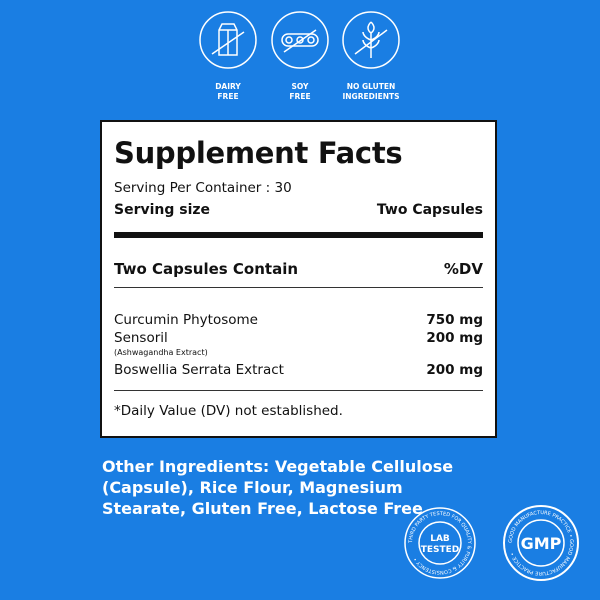 The height and width of the screenshot is (600, 600). Describe the element at coordinates (228, 96) in the screenshot. I see `dairy-free-label-line2: FREE` at that location.